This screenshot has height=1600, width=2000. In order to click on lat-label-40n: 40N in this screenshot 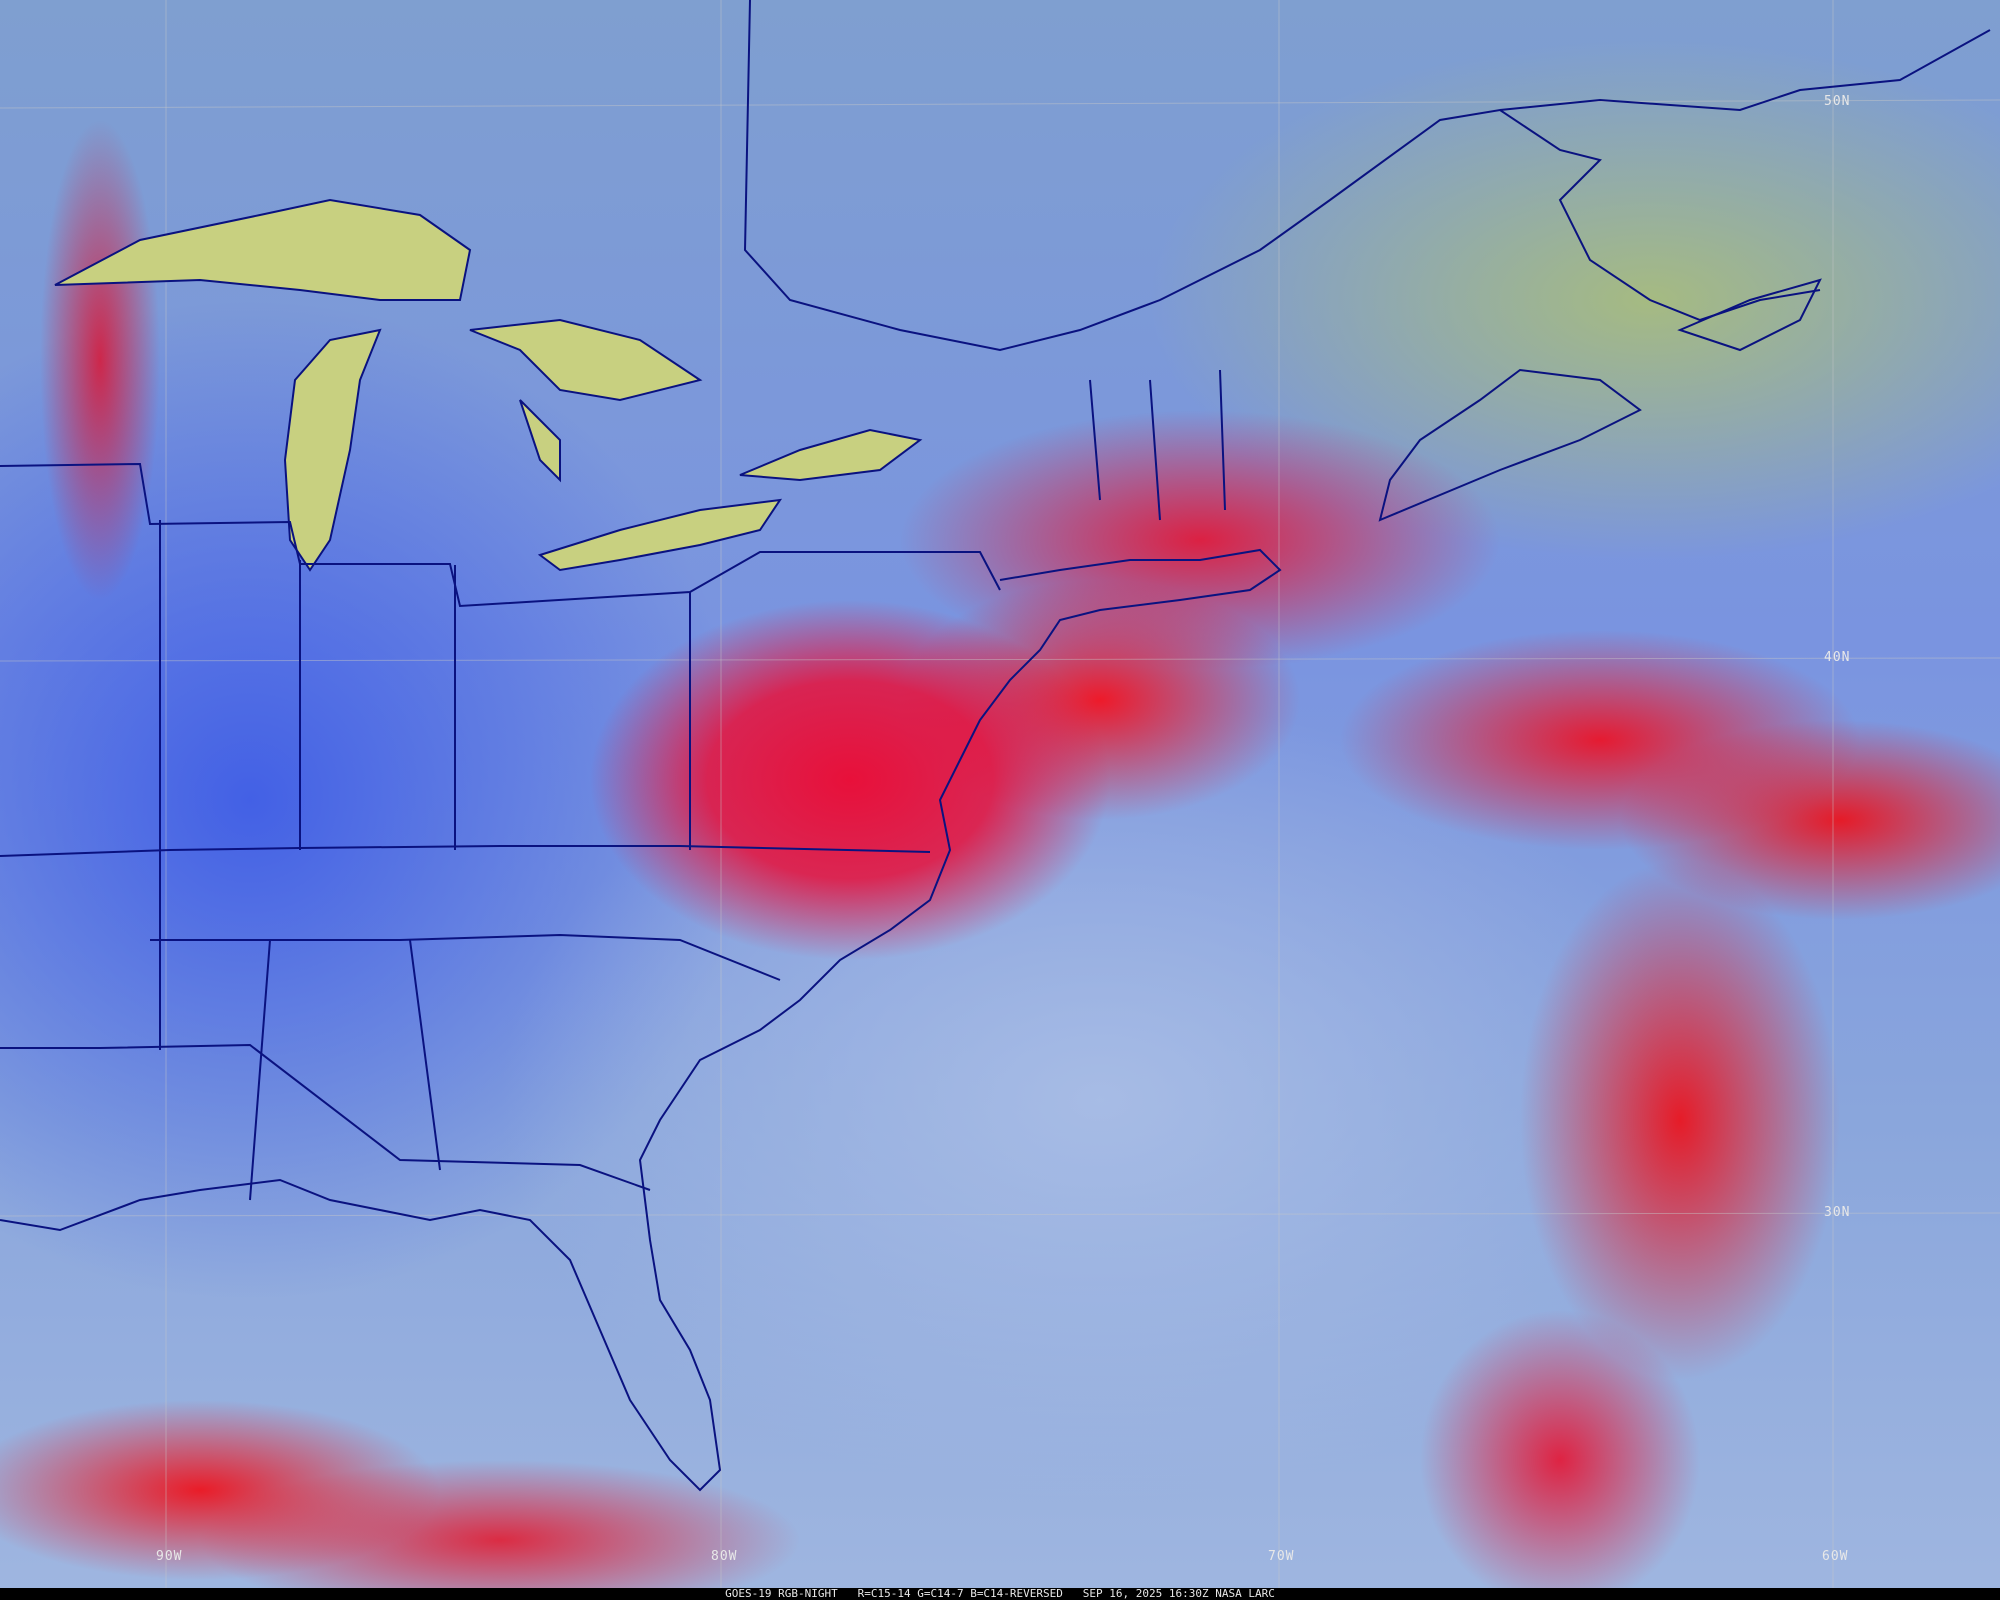, I will do `click(1837, 657)`.